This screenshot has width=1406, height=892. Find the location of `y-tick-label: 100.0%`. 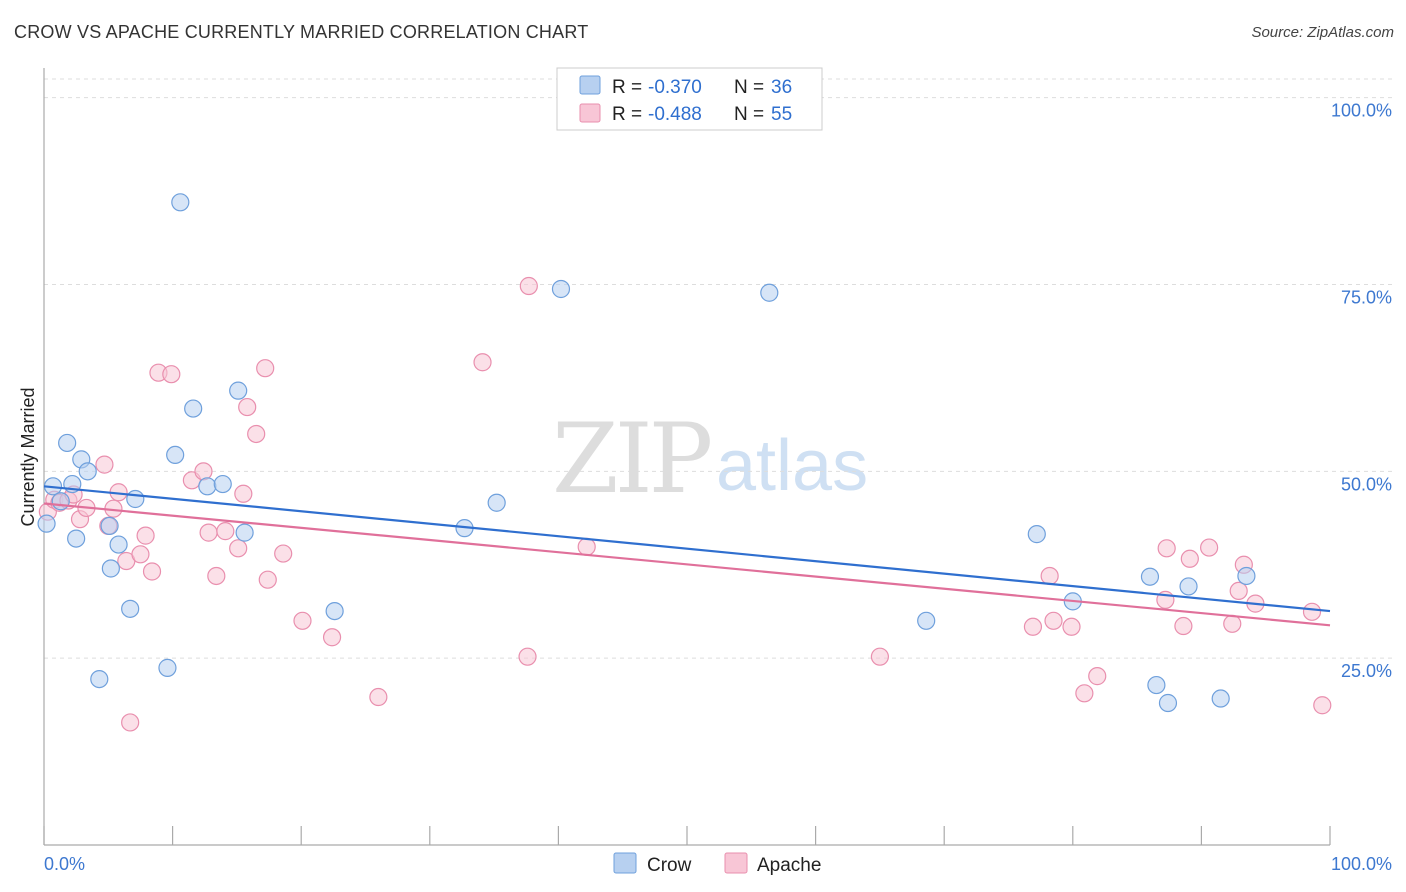

y-tick-label: 100.0% is located at coordinates (1361, 111).